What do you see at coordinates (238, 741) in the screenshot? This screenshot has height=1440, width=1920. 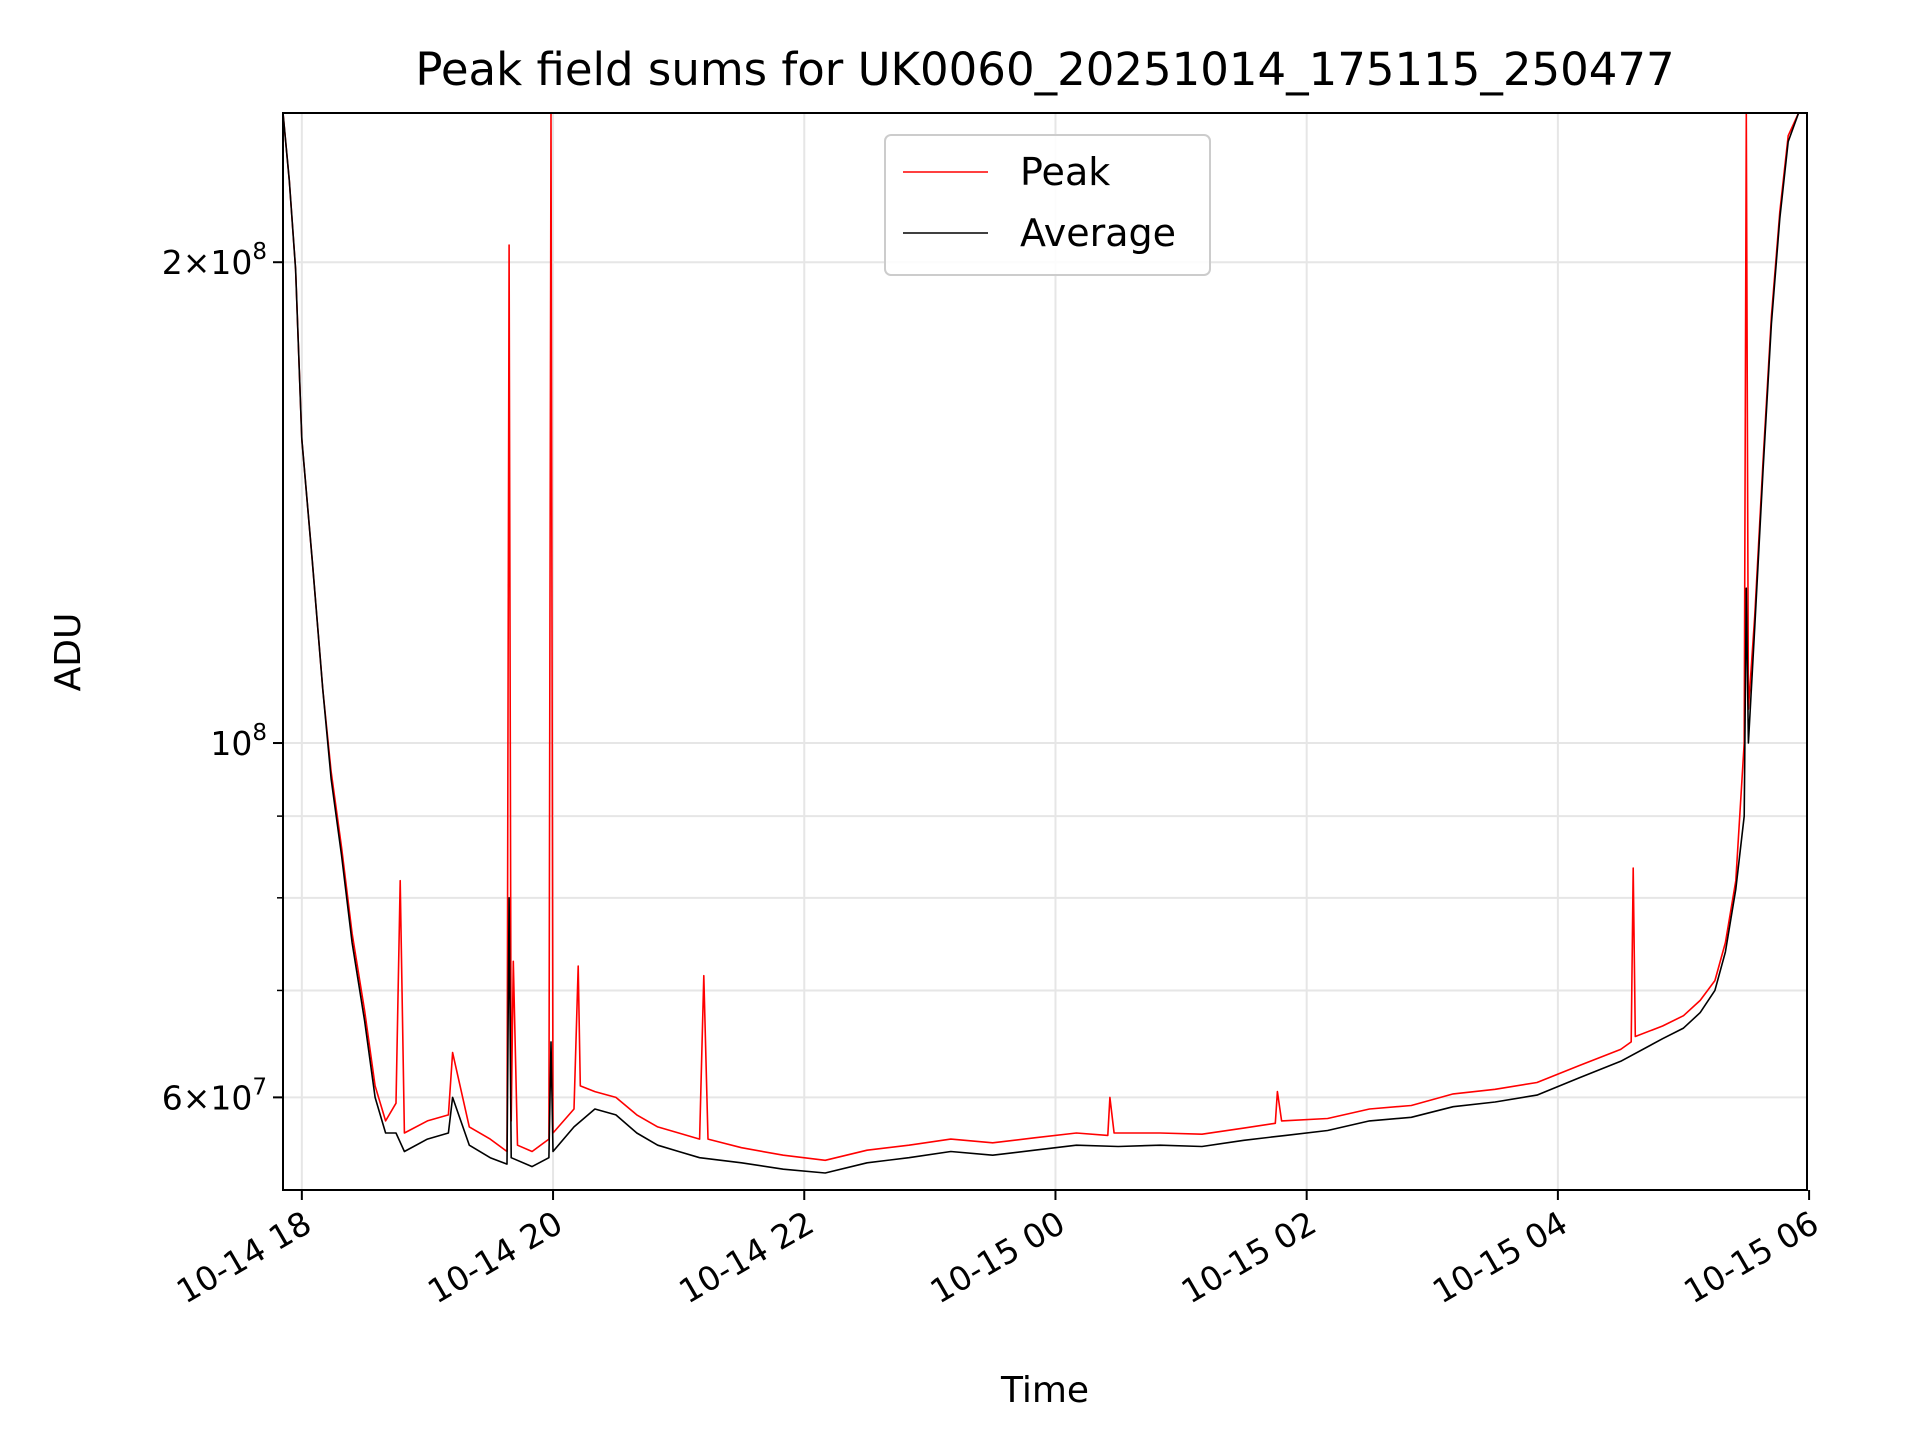 I see `y-tick-label: 108` at bounding box center [238, 741].